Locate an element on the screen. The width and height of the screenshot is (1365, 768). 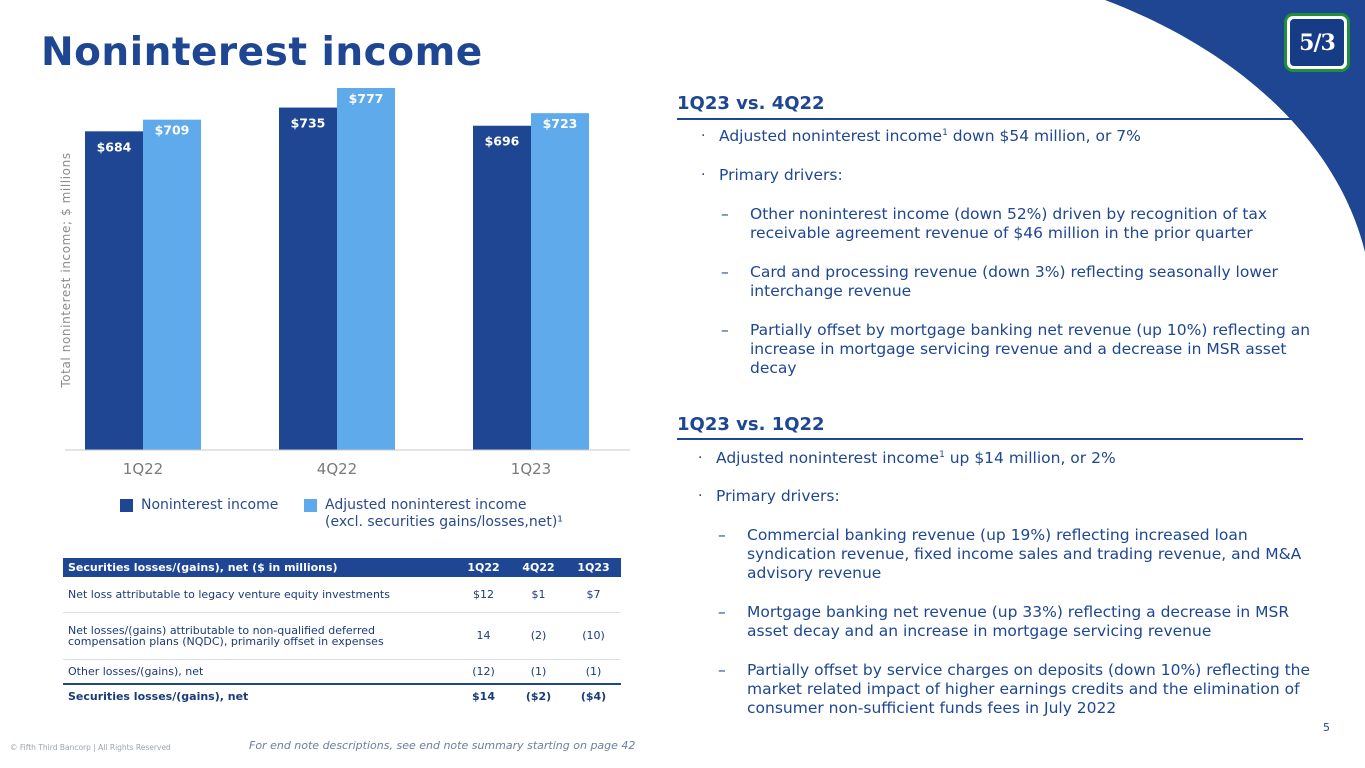
x-tick-label: 4Q22 is located at coordinates (337, 469).